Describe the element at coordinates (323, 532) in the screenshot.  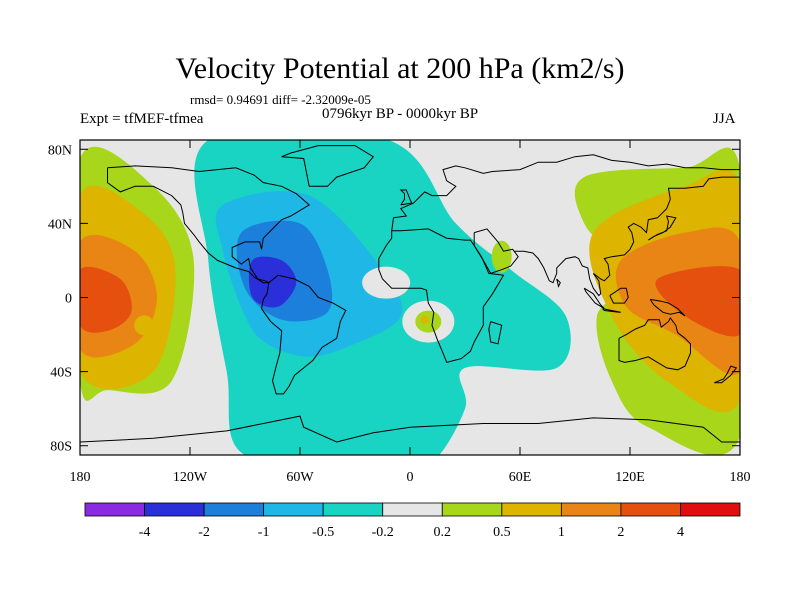
I see `colorbar-label: -0.5` at that location.